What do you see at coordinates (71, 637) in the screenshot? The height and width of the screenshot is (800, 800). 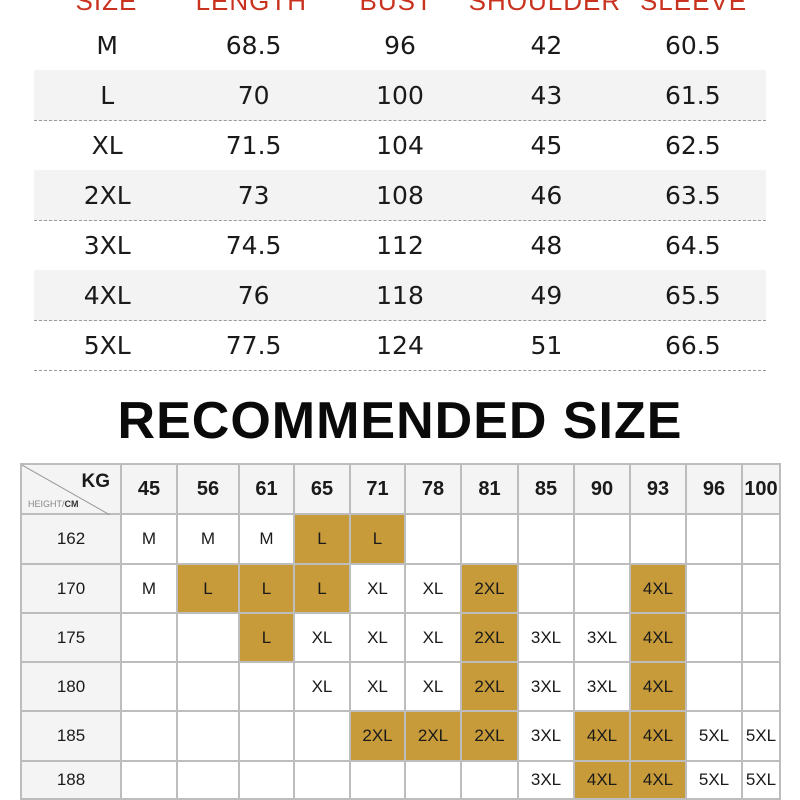 I see `height-header-cell: 175` at bounding box center [71, 637].